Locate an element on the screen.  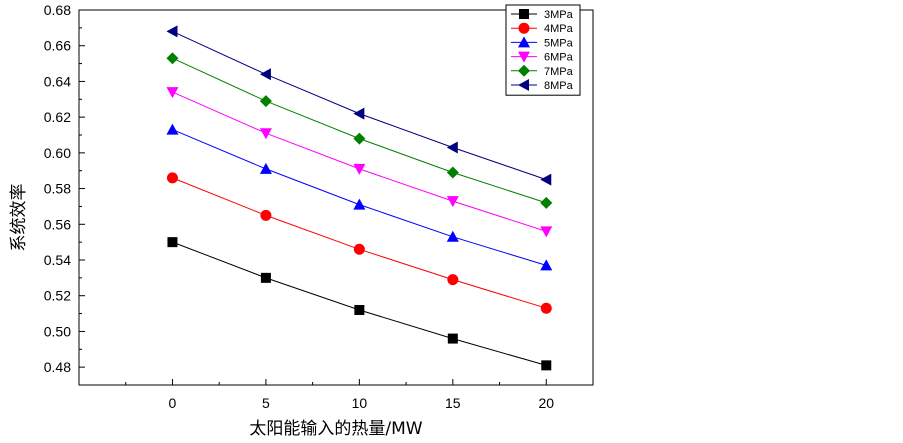
y-tick-label: 0.66 is located at coordinates (57, 46).